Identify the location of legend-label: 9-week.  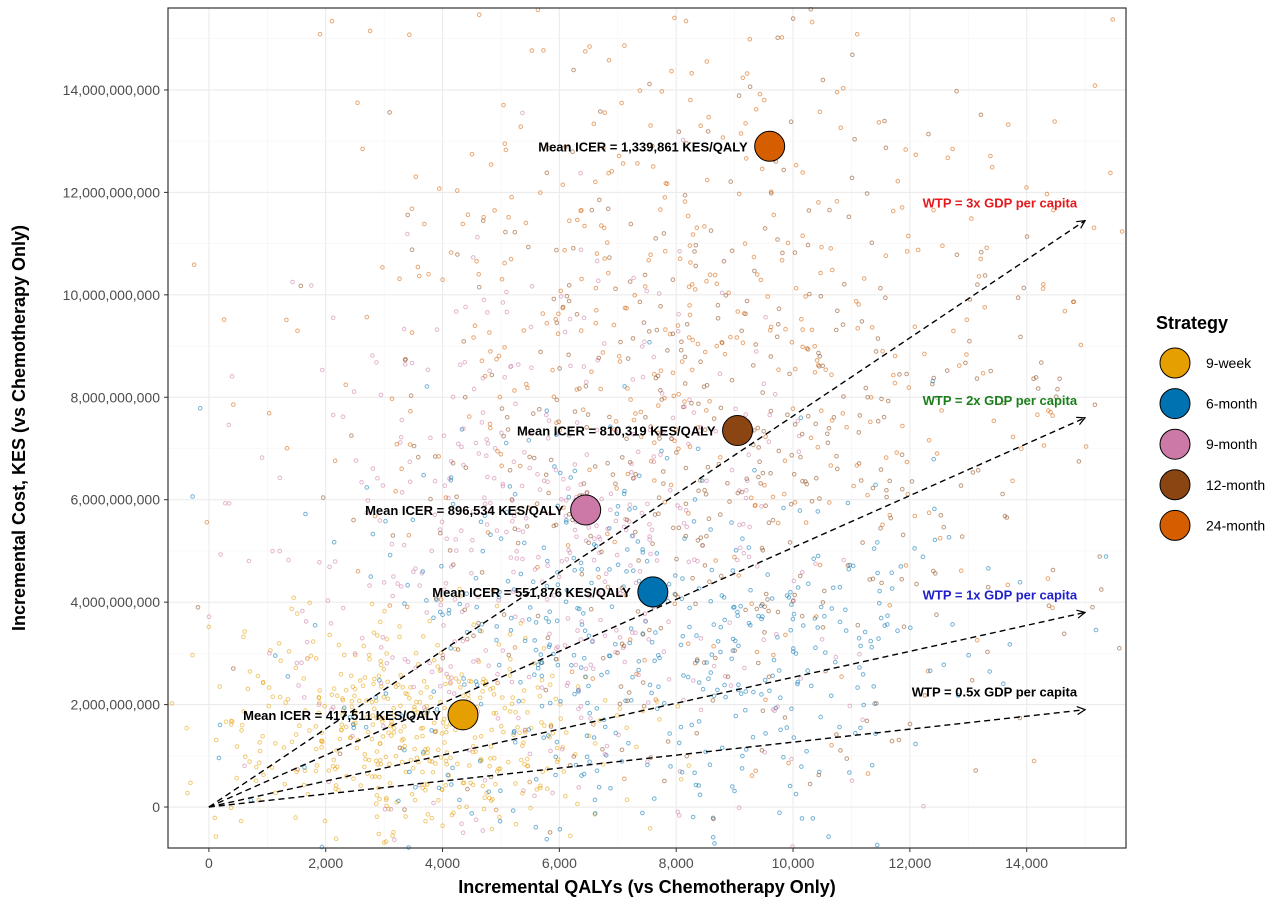
(1229, 363).